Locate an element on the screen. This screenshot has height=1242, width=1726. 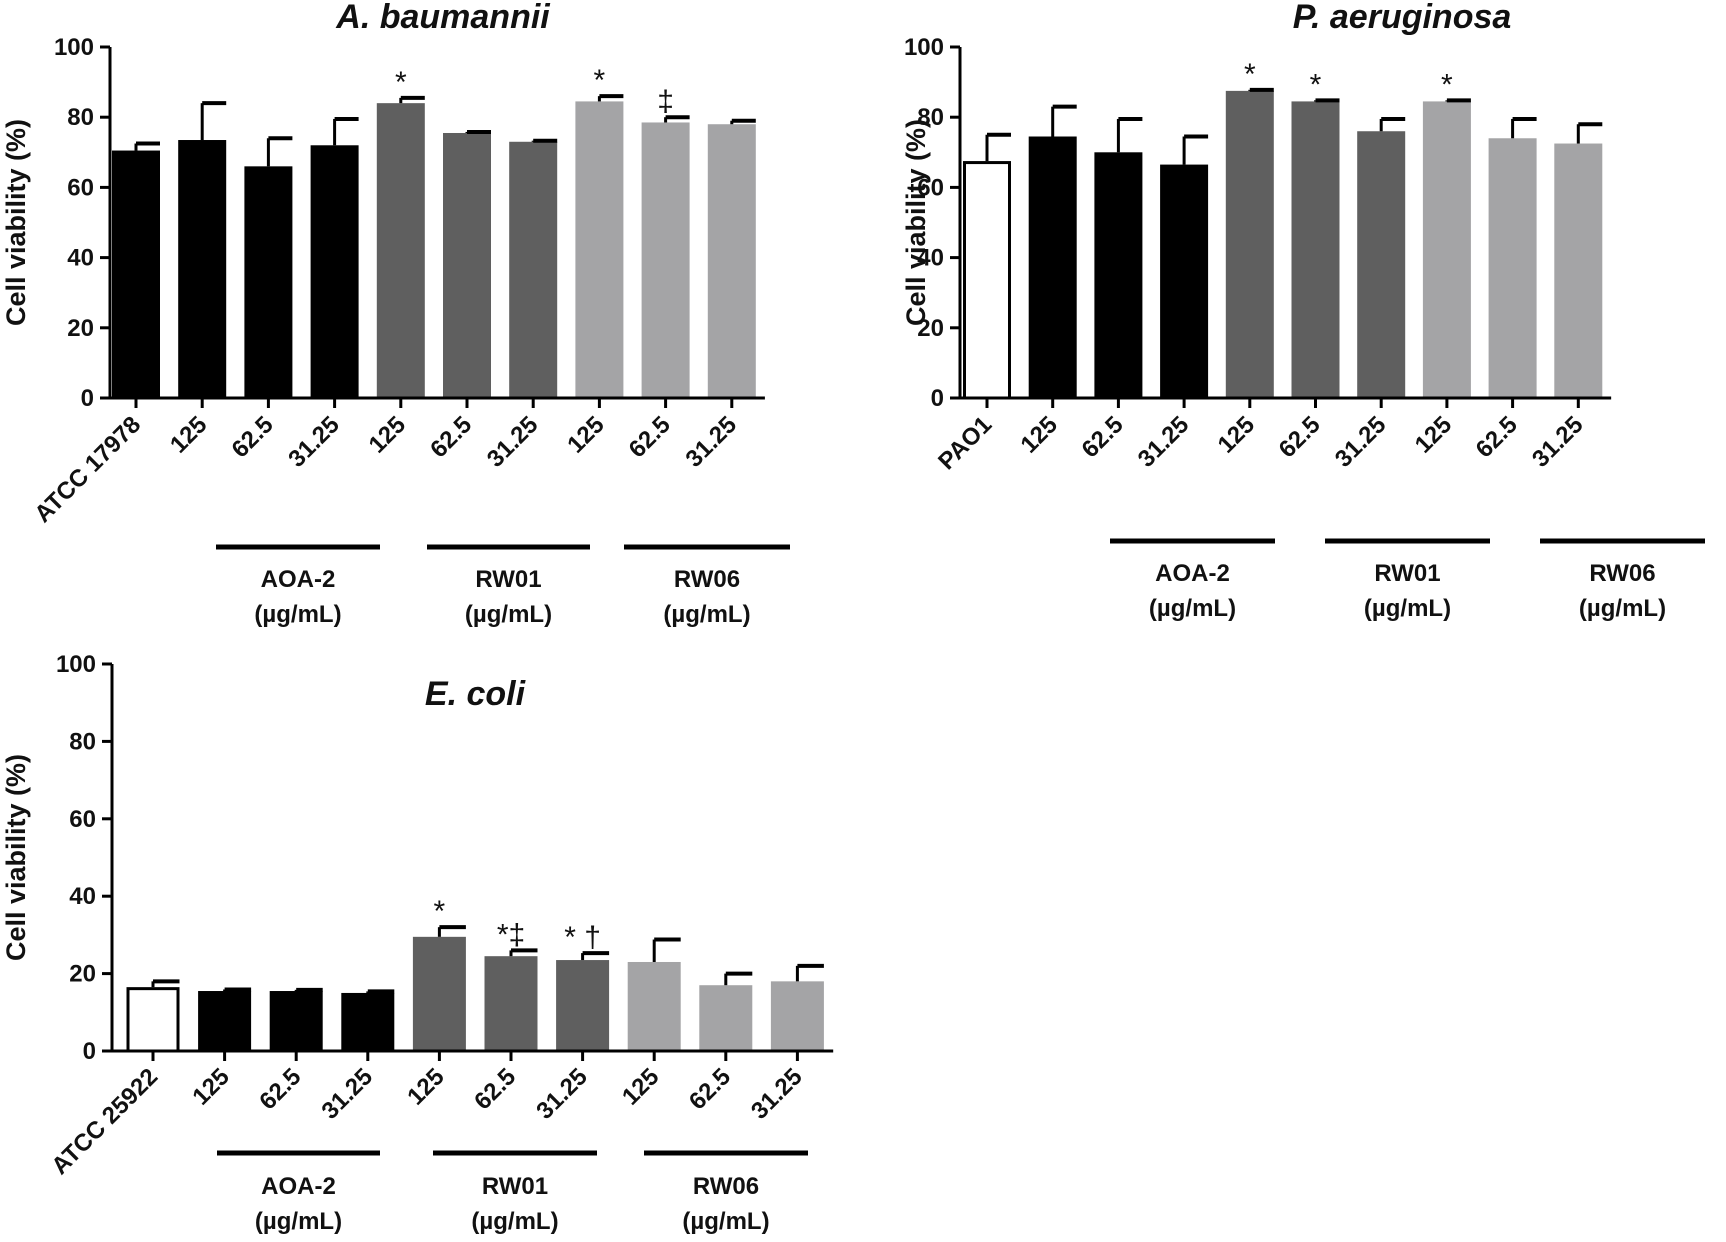
significance-marker: ‡ is located at coordinates (665, 101).